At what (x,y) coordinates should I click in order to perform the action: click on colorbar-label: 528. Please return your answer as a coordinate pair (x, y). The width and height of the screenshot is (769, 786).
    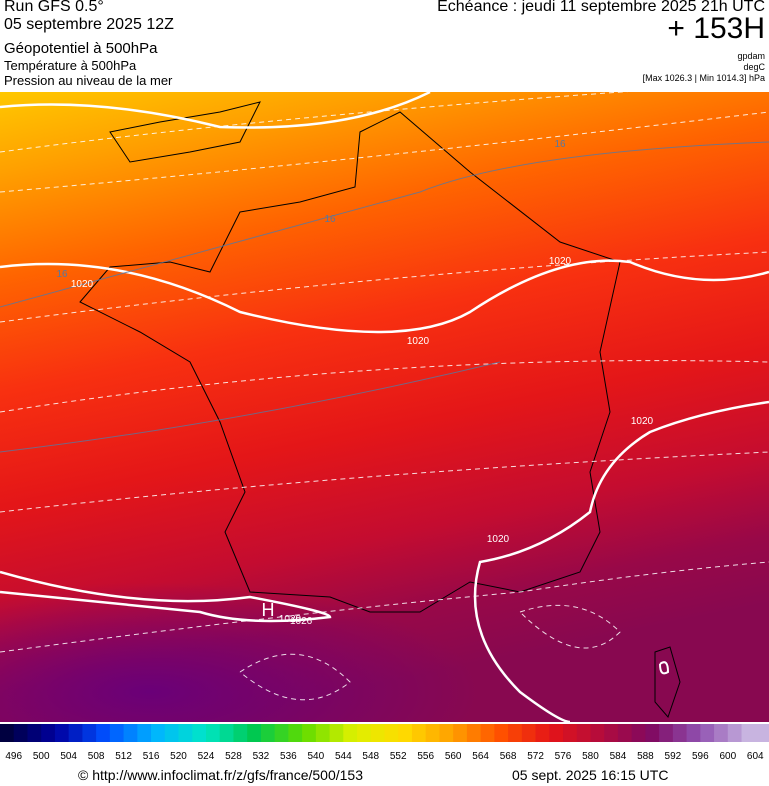
    Looking at the image, I should click on (233, 756).